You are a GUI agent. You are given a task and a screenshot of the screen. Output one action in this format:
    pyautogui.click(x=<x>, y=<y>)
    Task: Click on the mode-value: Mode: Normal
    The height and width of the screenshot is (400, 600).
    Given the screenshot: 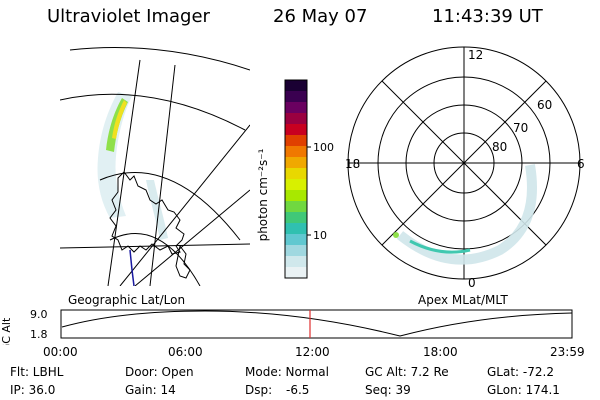 What is the action you would take?
    pyautogui.click(x=287, y=372)
    